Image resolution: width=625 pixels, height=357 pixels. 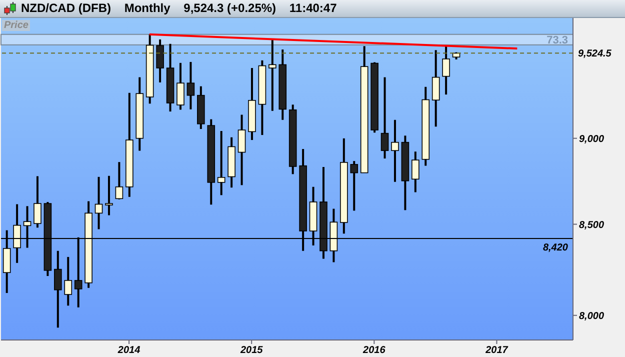 I want to click on x-tick-label: 2015, so click(x=251, y=350).